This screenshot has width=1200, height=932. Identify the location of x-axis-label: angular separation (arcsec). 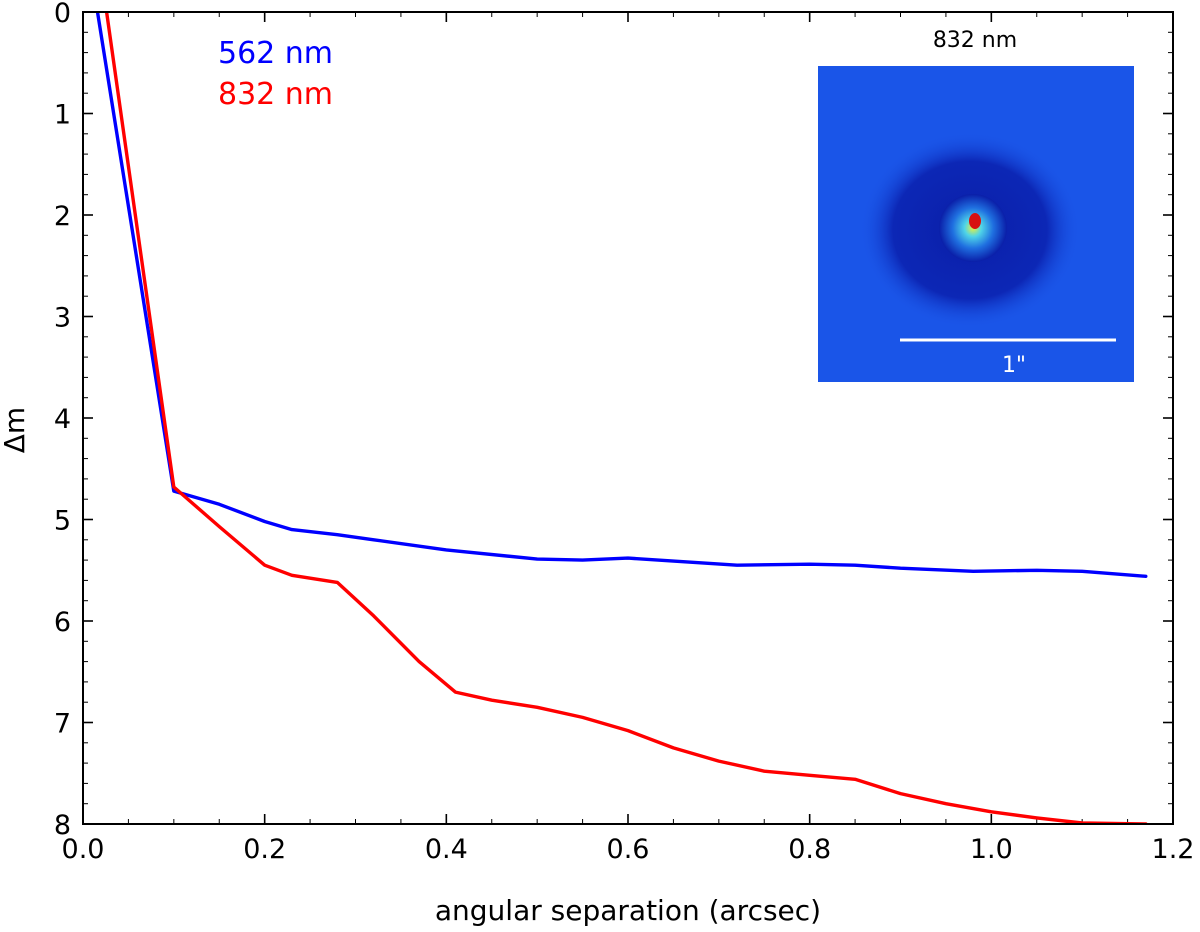
(628, 910).